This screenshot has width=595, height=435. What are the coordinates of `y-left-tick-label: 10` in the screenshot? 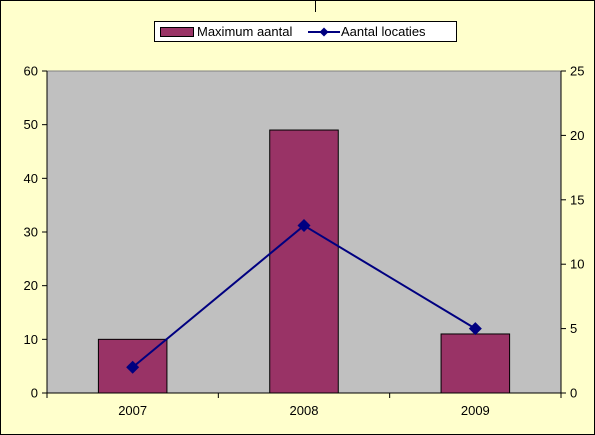 It's located at (31, 339).